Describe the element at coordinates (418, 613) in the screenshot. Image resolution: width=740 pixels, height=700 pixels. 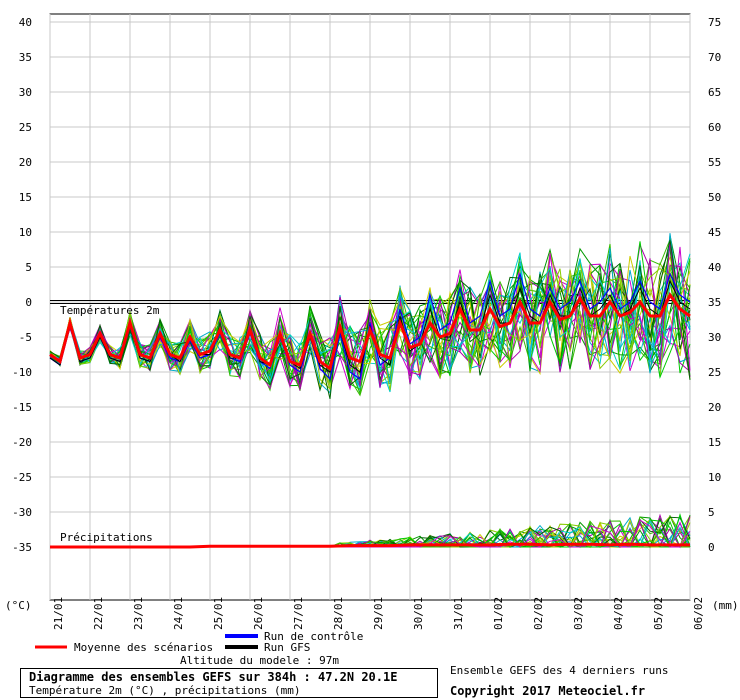
I see `x-tick-label: 30/01` at that location.